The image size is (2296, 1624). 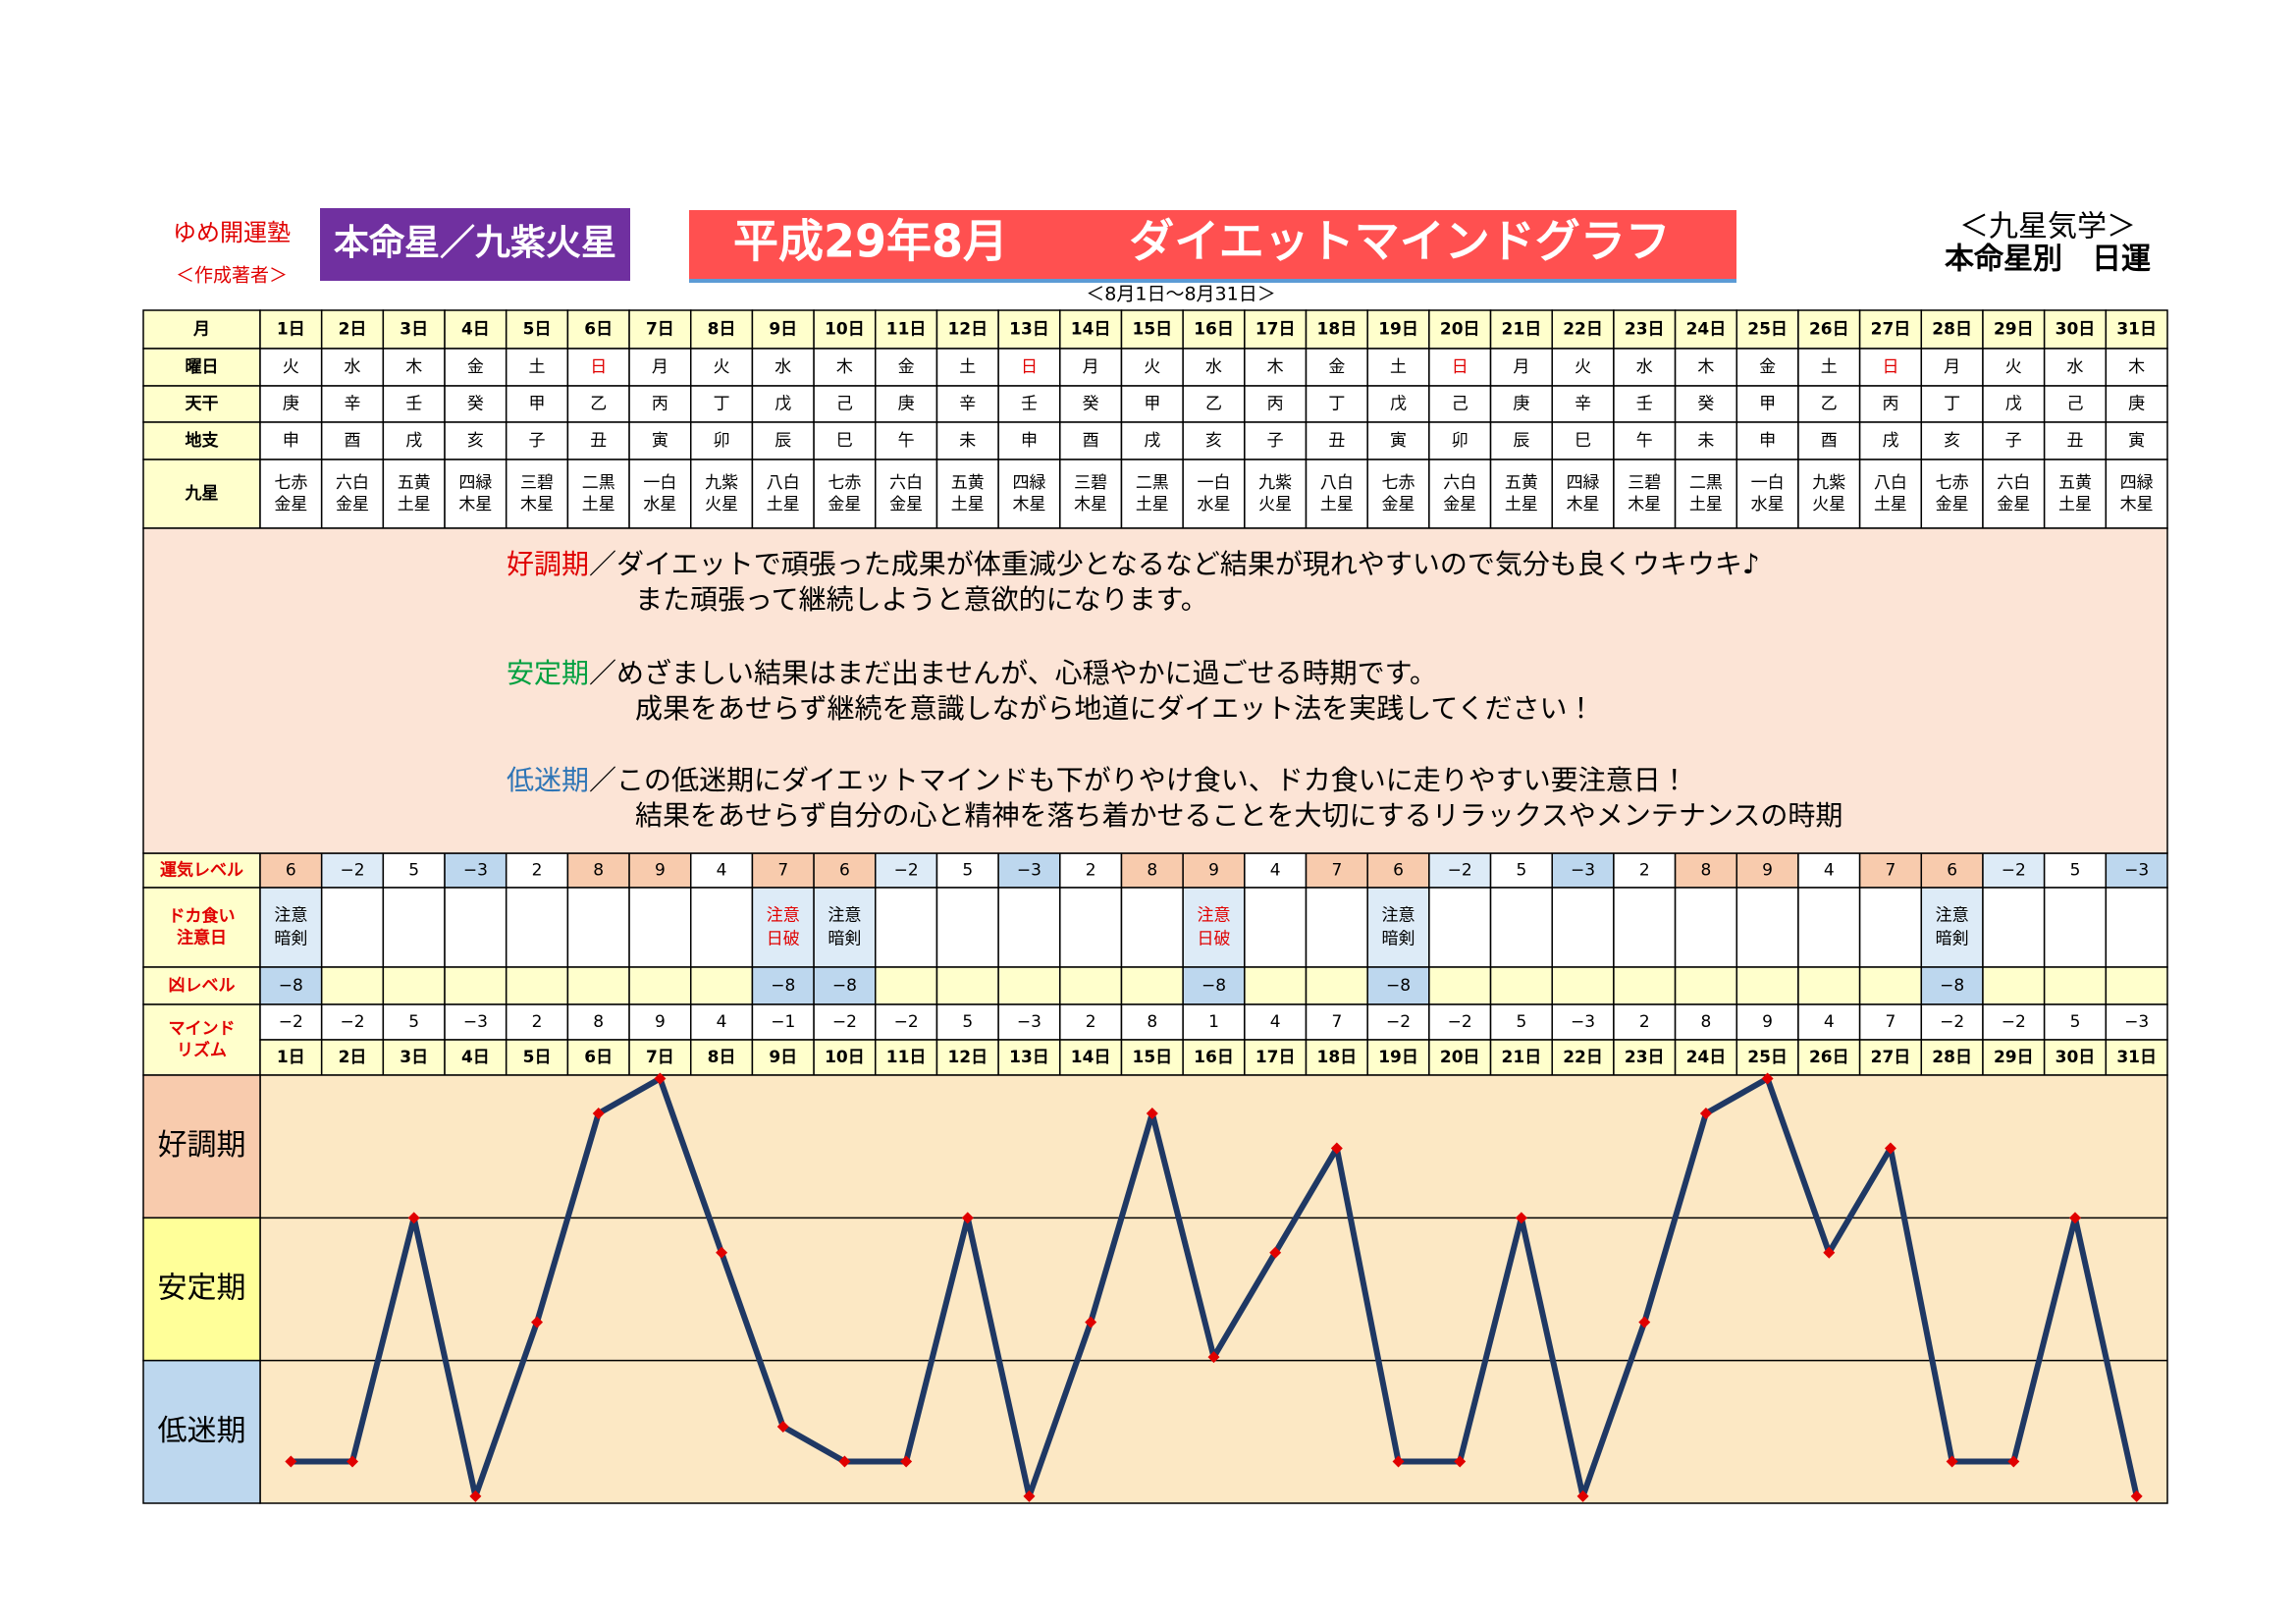 What do you see at coordinates (291, 1057) in the screenshot?
I see `day-label: 1日` at bounding box center [291, 1057].